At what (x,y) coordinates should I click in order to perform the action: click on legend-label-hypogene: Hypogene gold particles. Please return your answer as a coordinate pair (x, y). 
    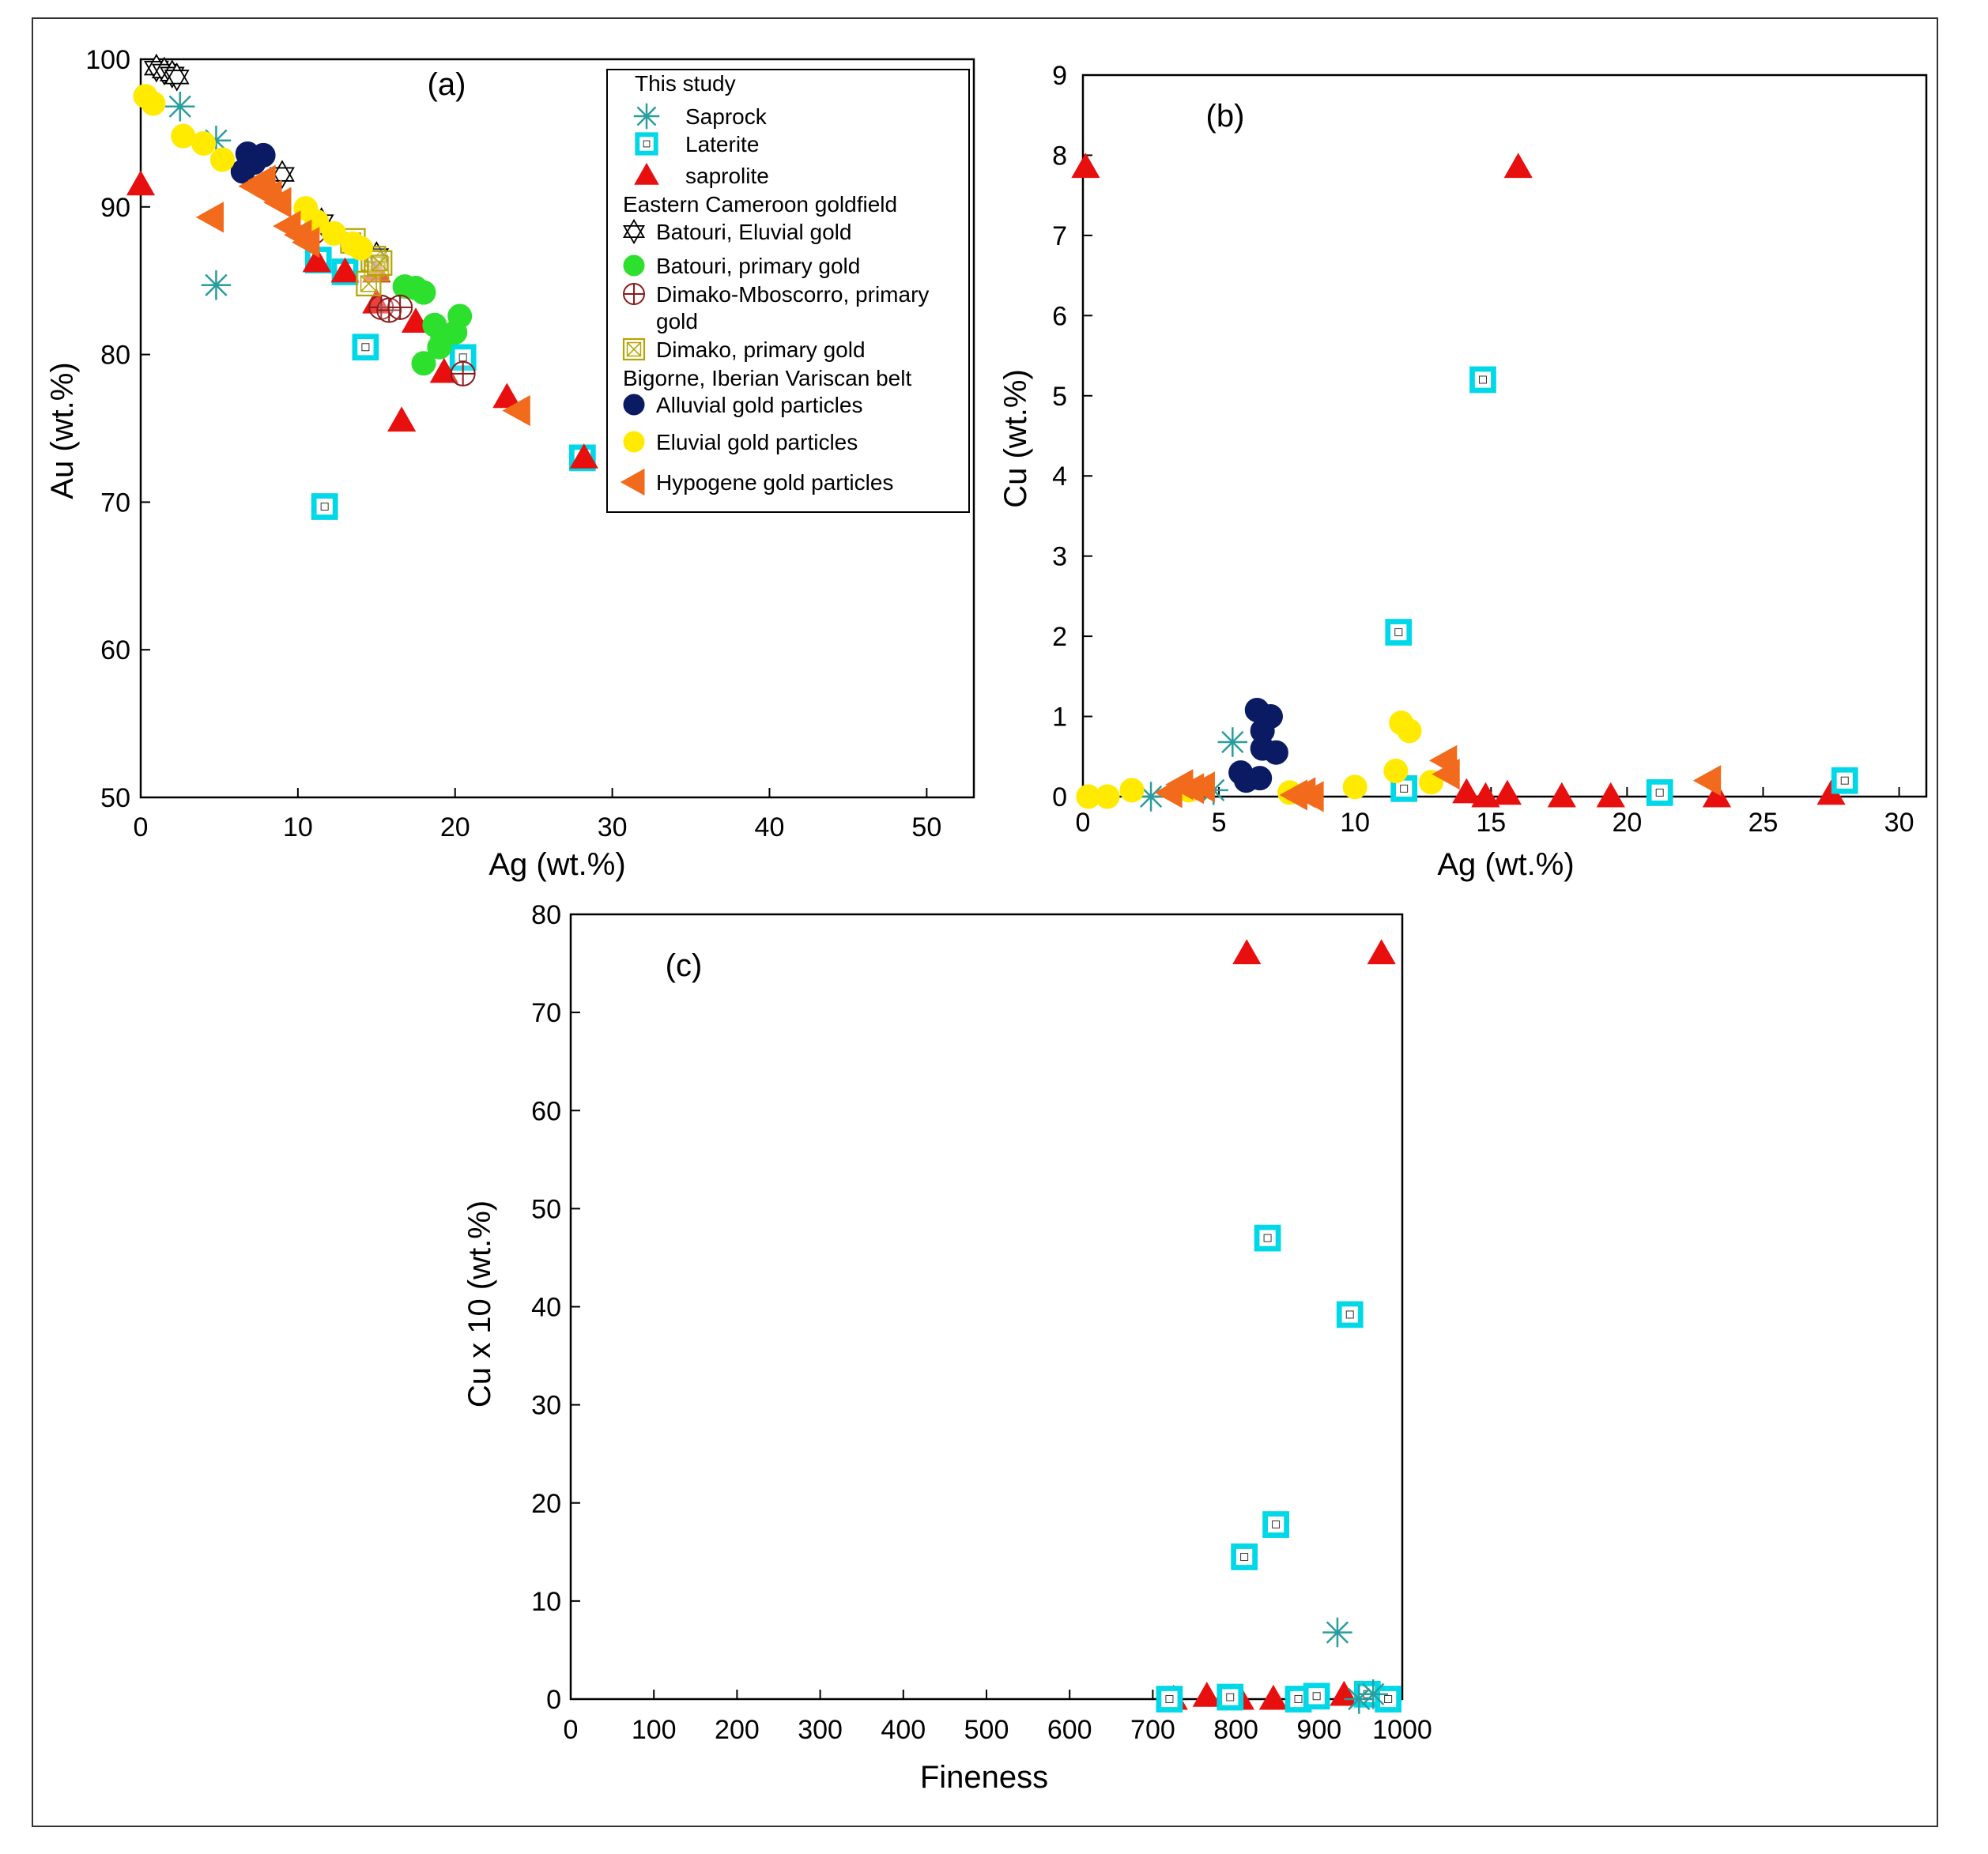
    Looking at the image, I should click on (774, 483).